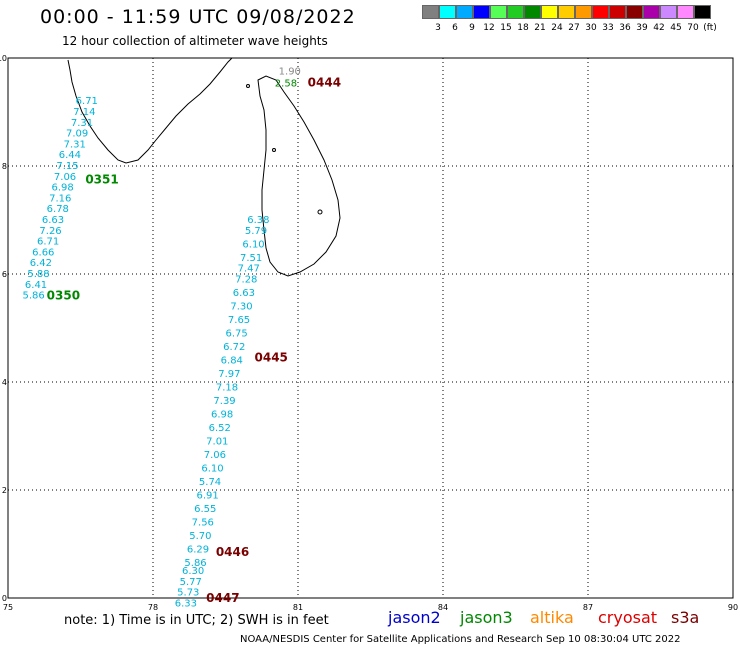  What do you see at coordinates (70, 155) in the screenshot?
I see `wave-height-label: 6.44` at bounding box center [70, 155].